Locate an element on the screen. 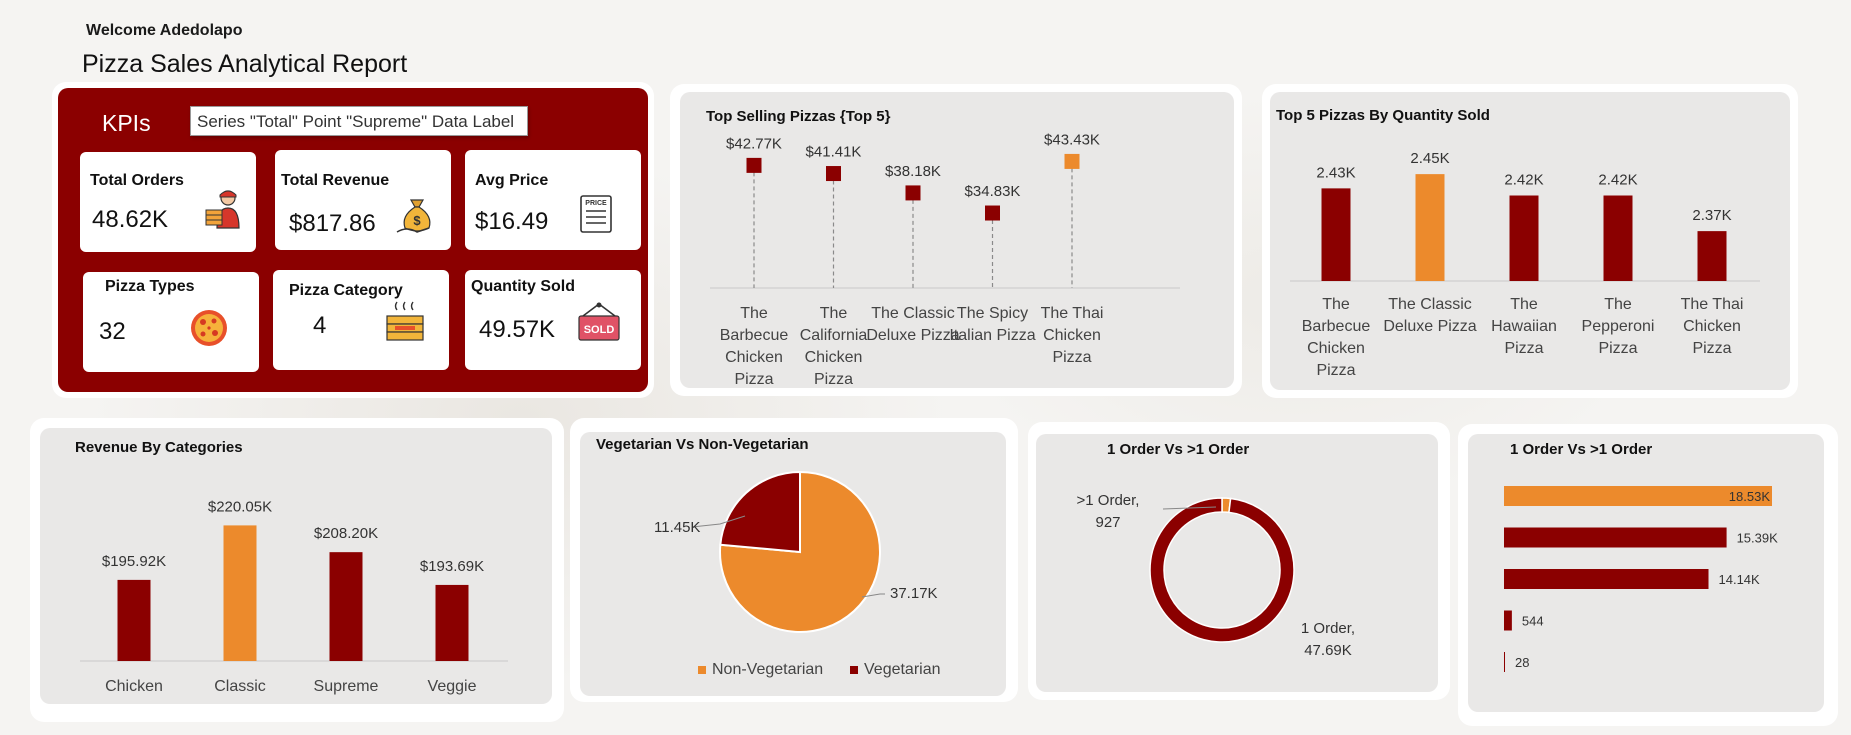 Image resolution: width=1851 pixels, height=735 pixels. legend-label: Non-Vegetarian is located at coordinates (767, 669).